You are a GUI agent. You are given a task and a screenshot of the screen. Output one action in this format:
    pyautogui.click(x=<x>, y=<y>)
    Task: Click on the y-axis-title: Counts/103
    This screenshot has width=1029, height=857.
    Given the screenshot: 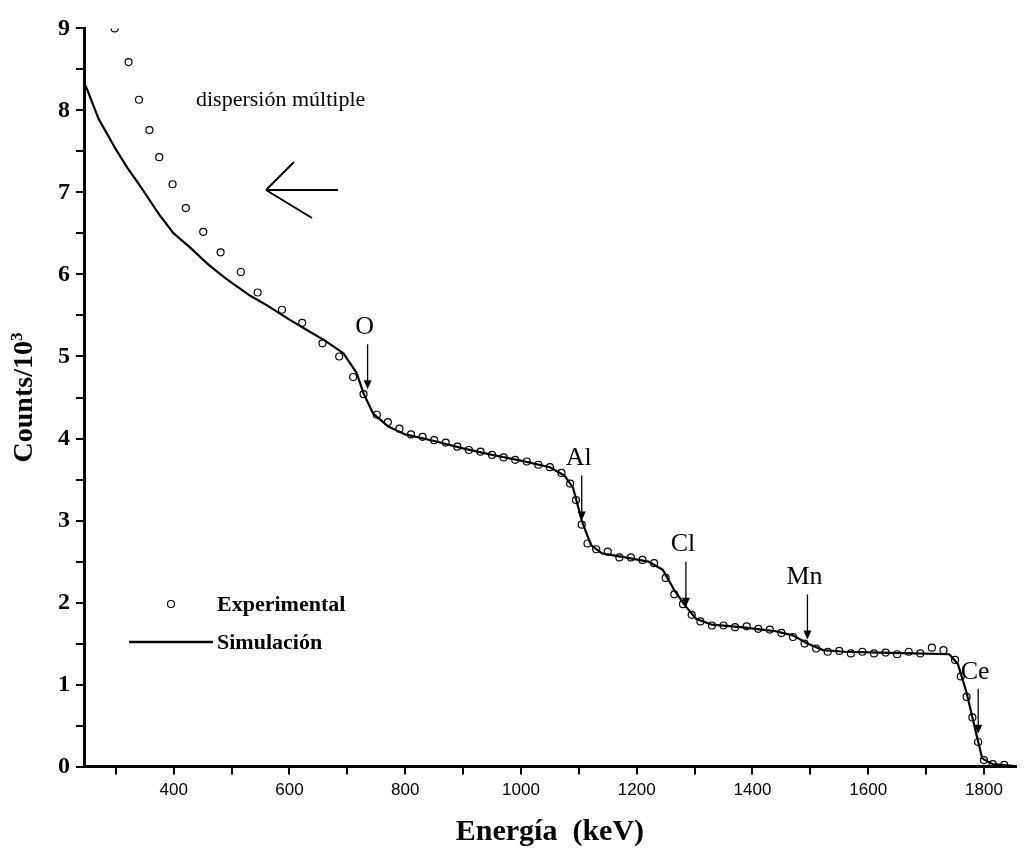 What is the action you would take?
    pyautogui.click(x=22, y=397)
    